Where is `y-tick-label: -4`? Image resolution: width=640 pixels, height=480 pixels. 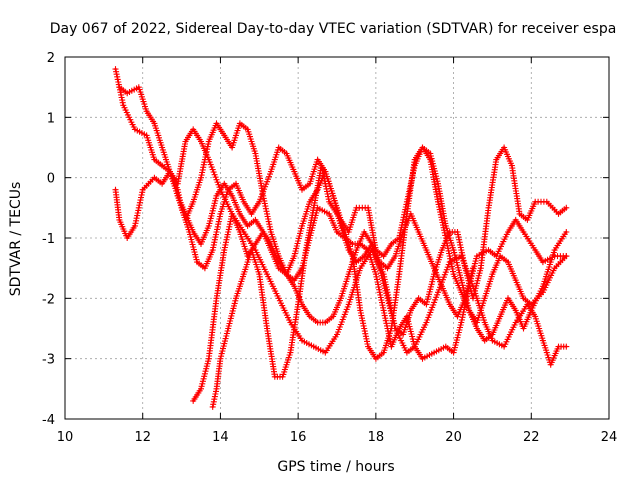 y-tick-label: -4 is located at coordinates (48, 420).